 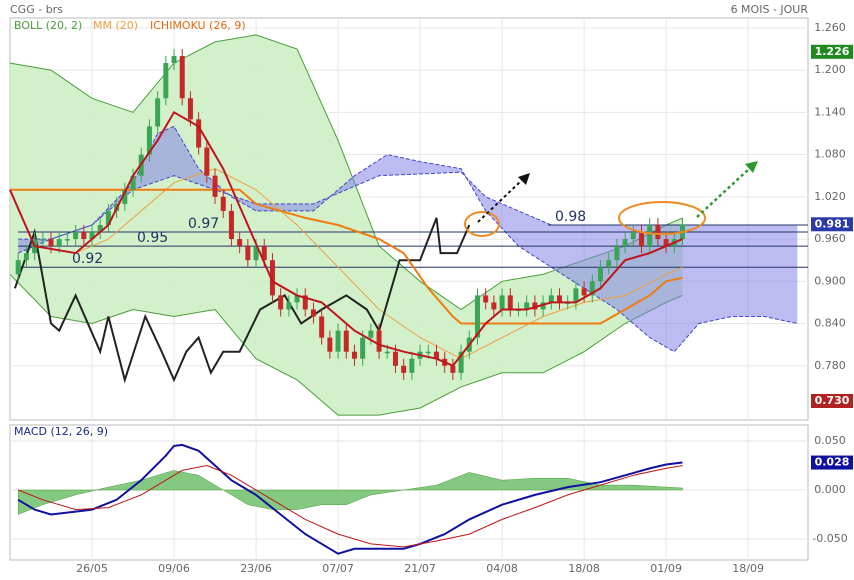 What do you see at coordinates (770, 9) in the screenshot?
I see `chart-subtitle: 6 MOIS - JOUR` at bounding box center [770, 9].